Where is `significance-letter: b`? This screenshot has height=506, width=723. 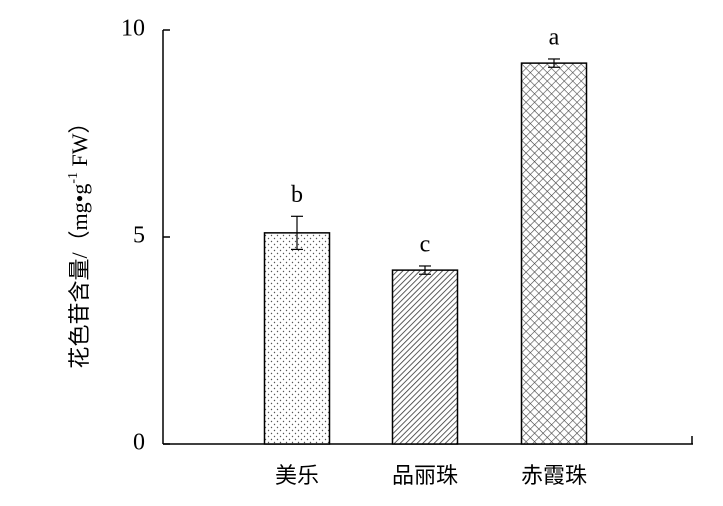
significance-letter: b is located at coordinates (297, 195).